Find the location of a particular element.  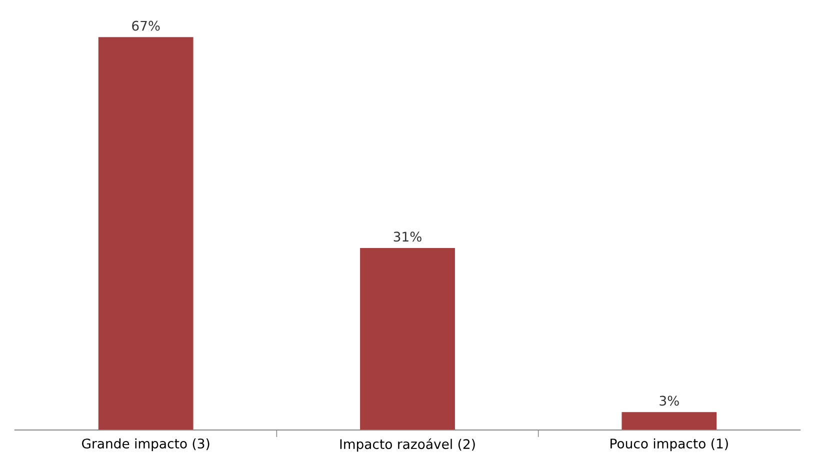

x-tick-label: Grande impacto (3) is located at coordinates (146, 445).